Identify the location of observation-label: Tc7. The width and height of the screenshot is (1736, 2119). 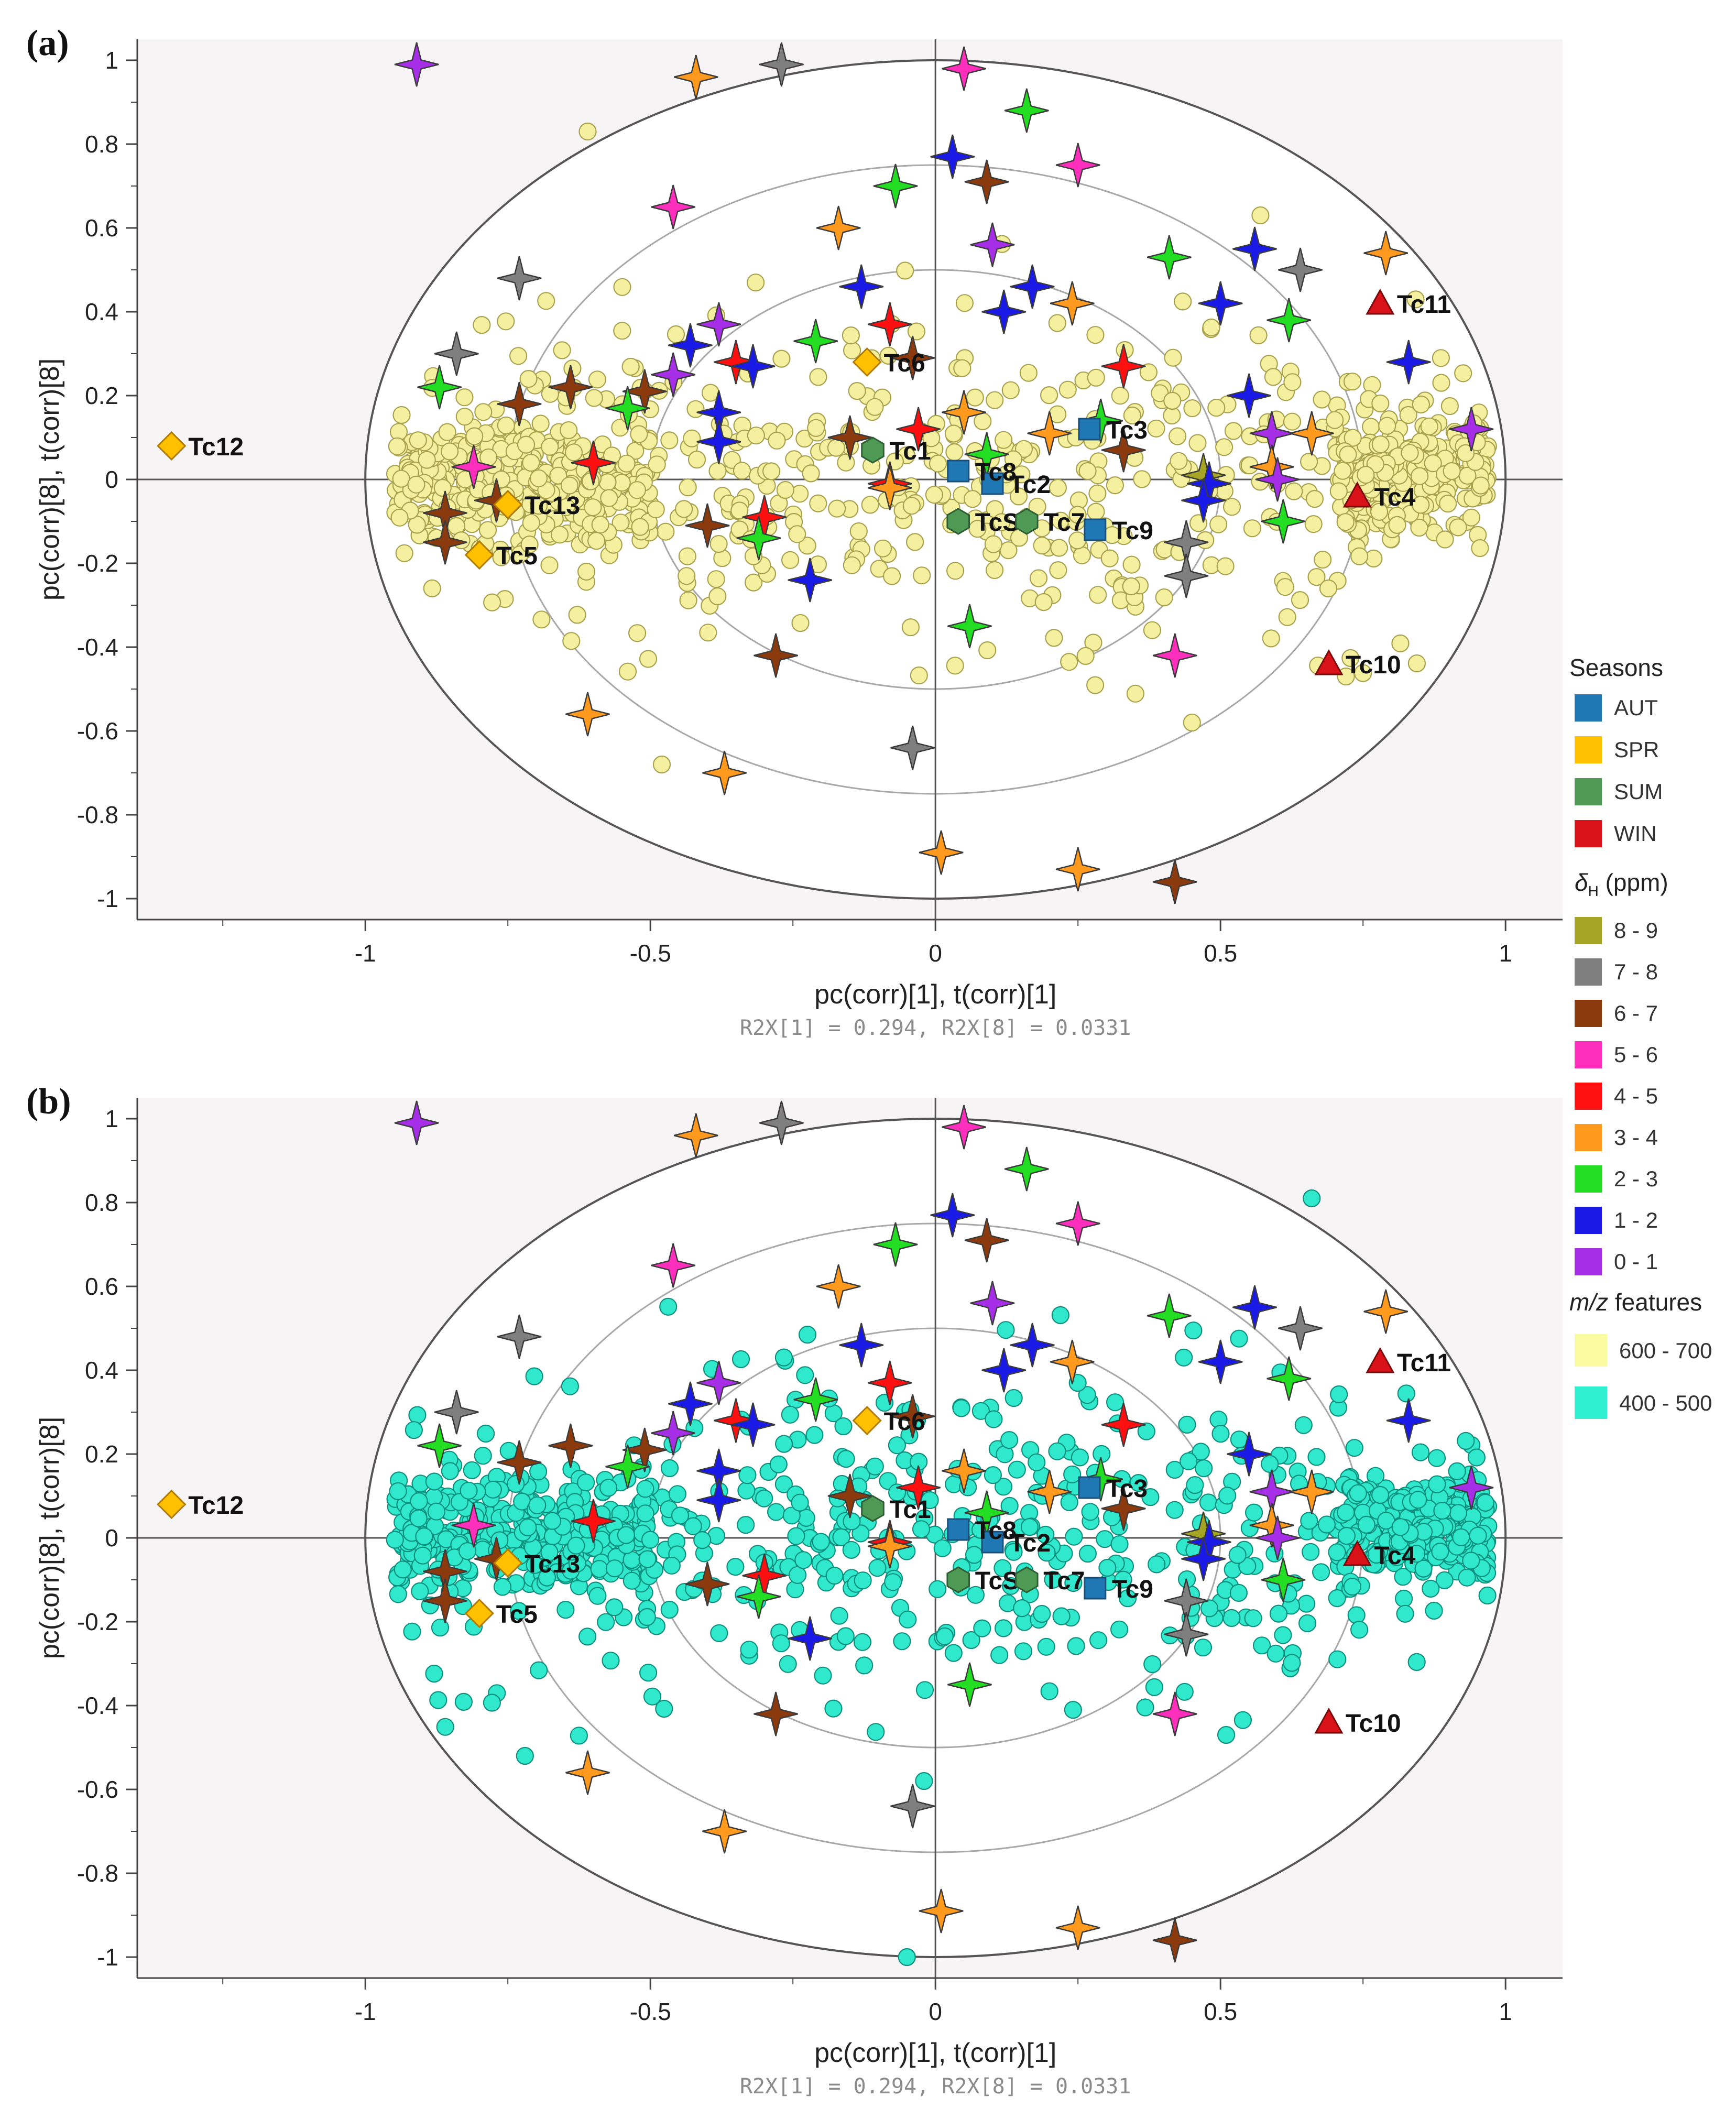
(1064, 523).